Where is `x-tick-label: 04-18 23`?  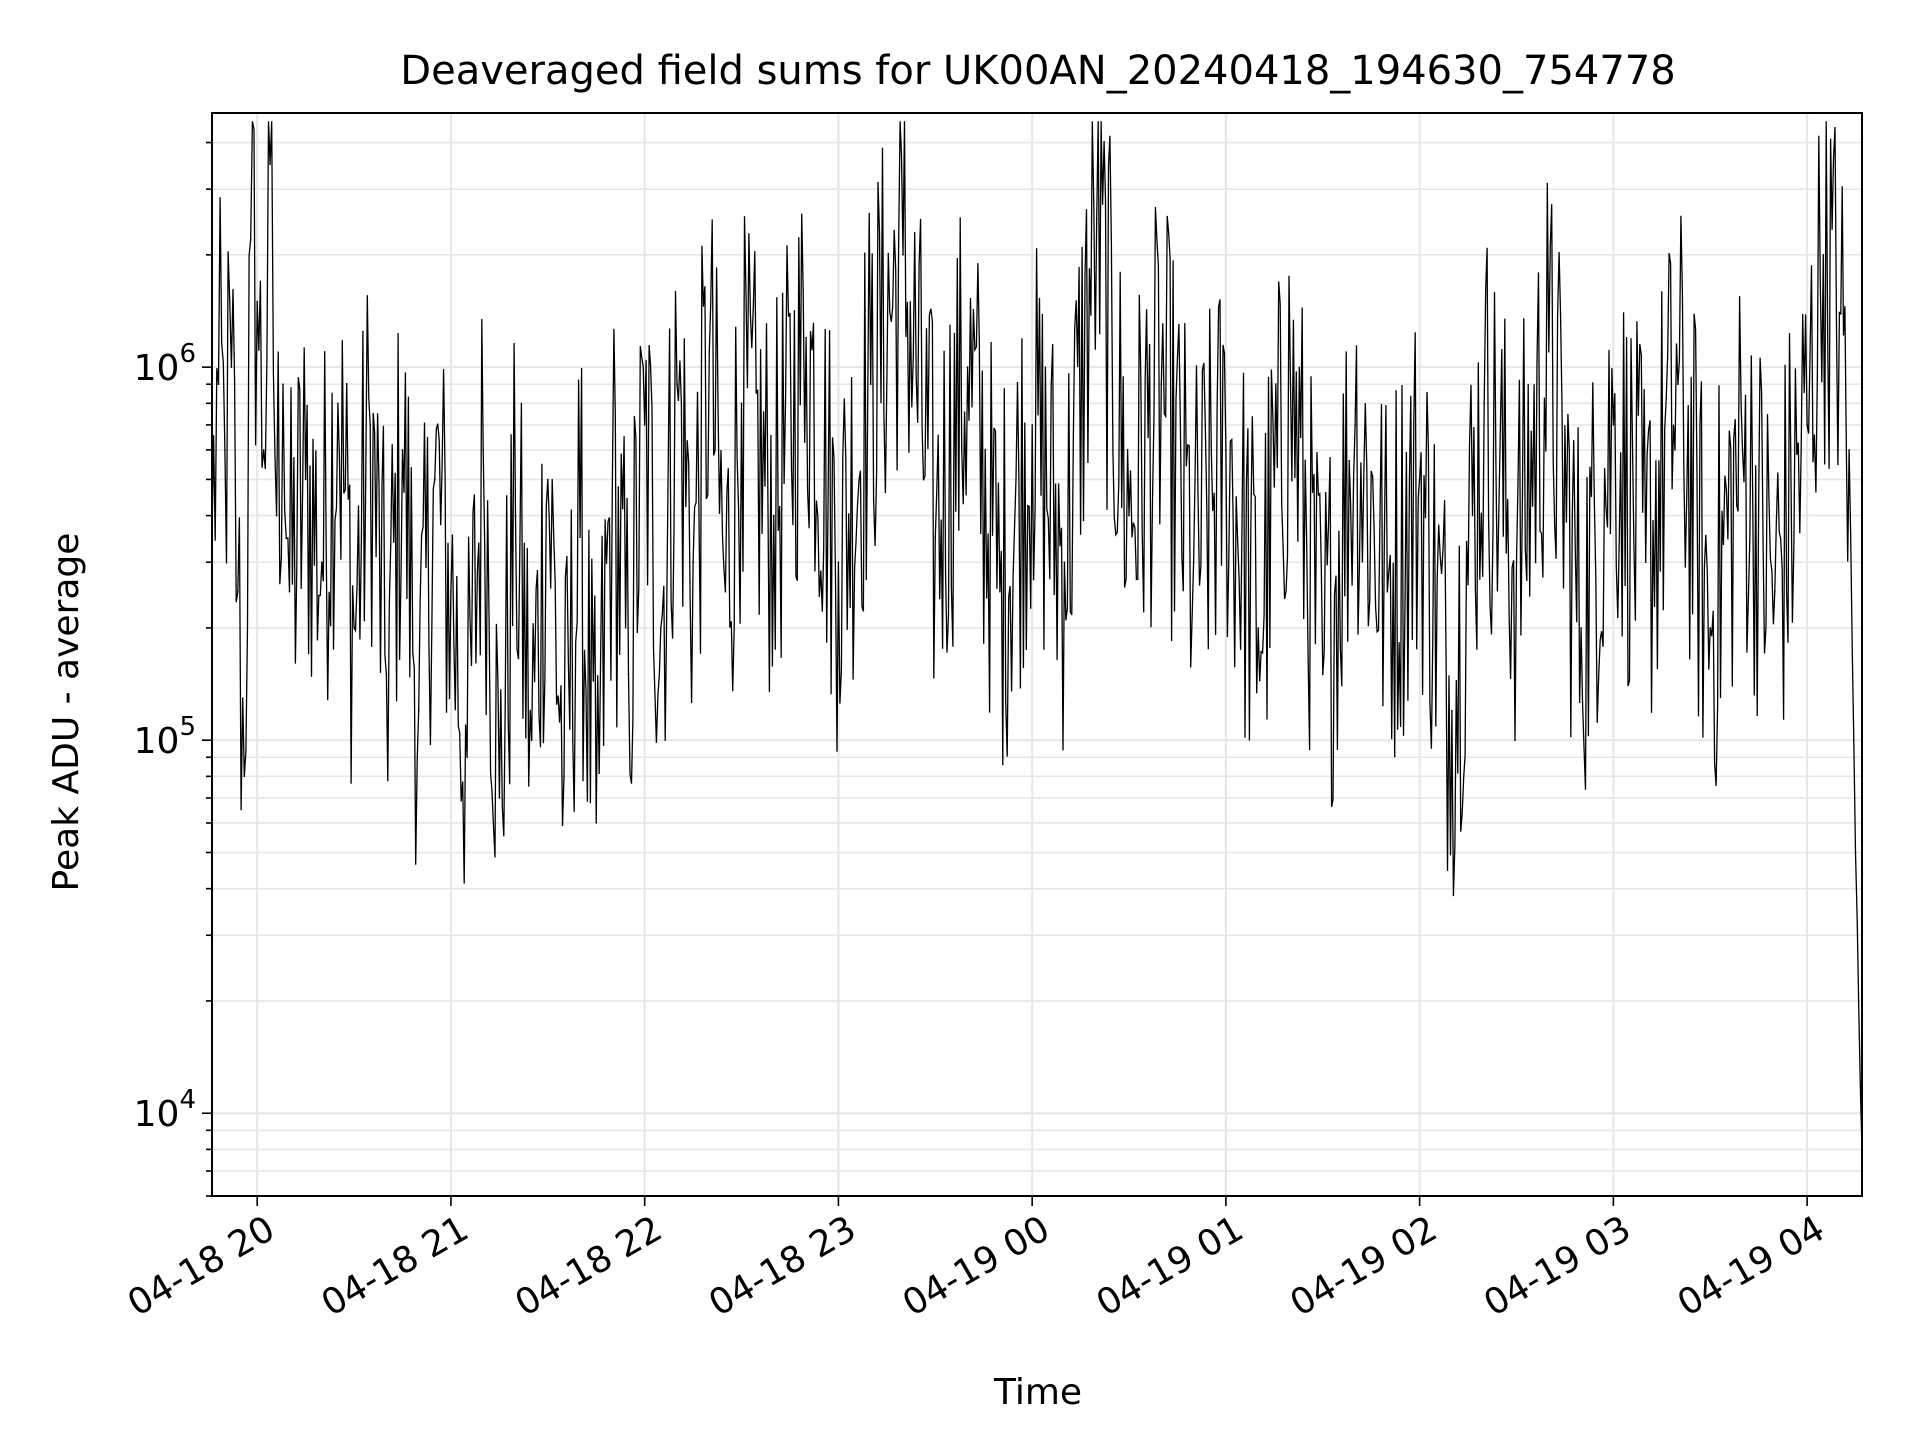
x-tick-label: 04-18 23 is located at coordinates (782, 1266).